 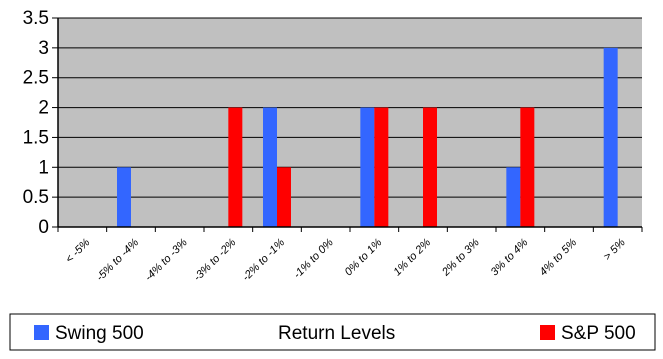 I want to click on x-tick-label: 0% to 1%, so click(x=364, y=257).